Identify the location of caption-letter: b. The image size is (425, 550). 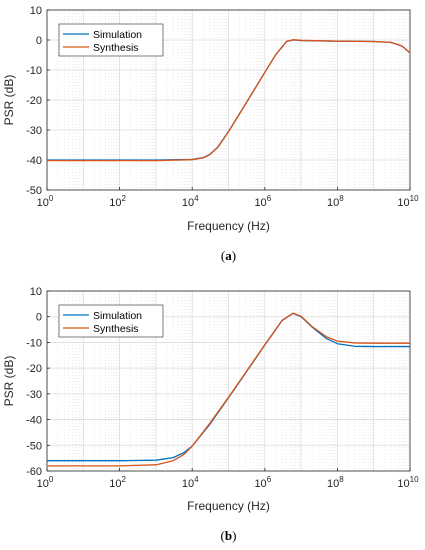
(228, 535).